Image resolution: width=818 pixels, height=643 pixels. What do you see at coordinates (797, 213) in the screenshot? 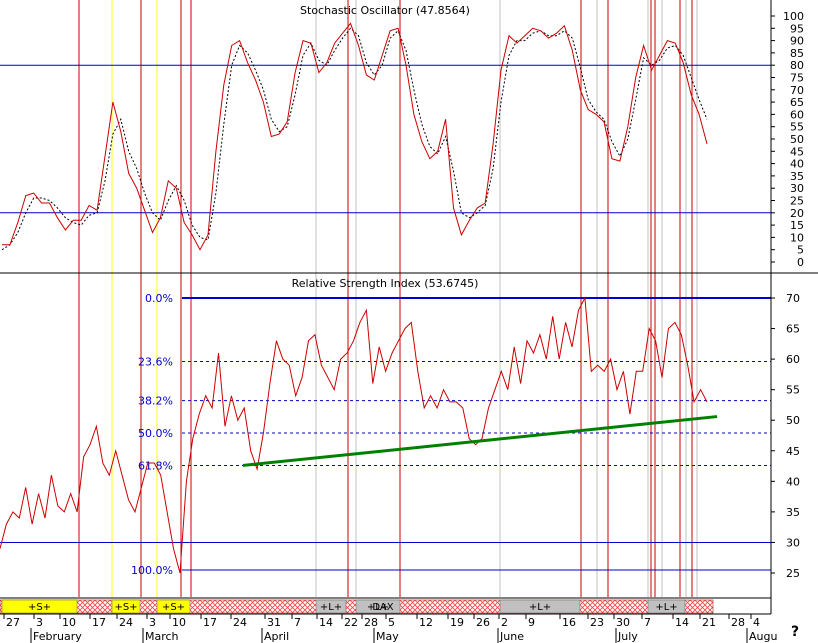
I see `stochastic-y-tick-label: 20` at bounding box center [797, 213].